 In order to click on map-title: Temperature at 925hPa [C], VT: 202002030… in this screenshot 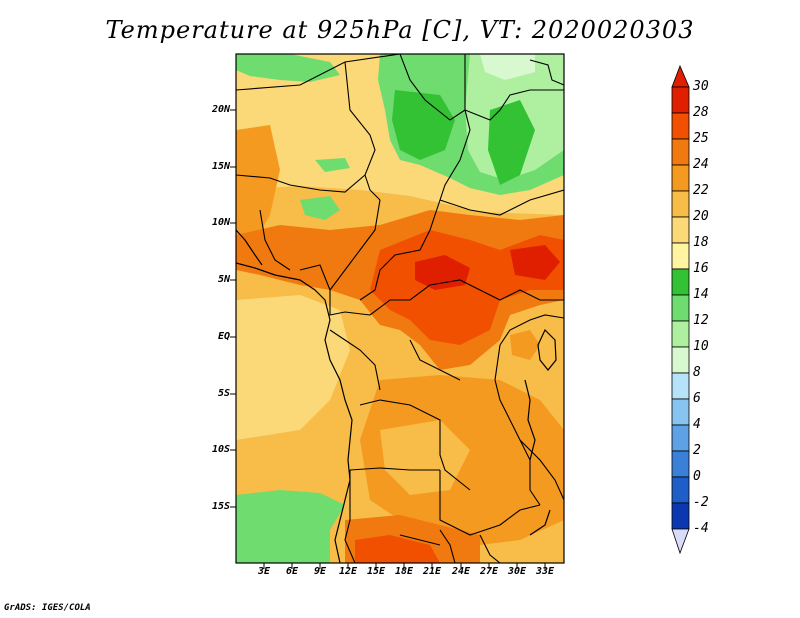, I will do `click(400, 30)`.